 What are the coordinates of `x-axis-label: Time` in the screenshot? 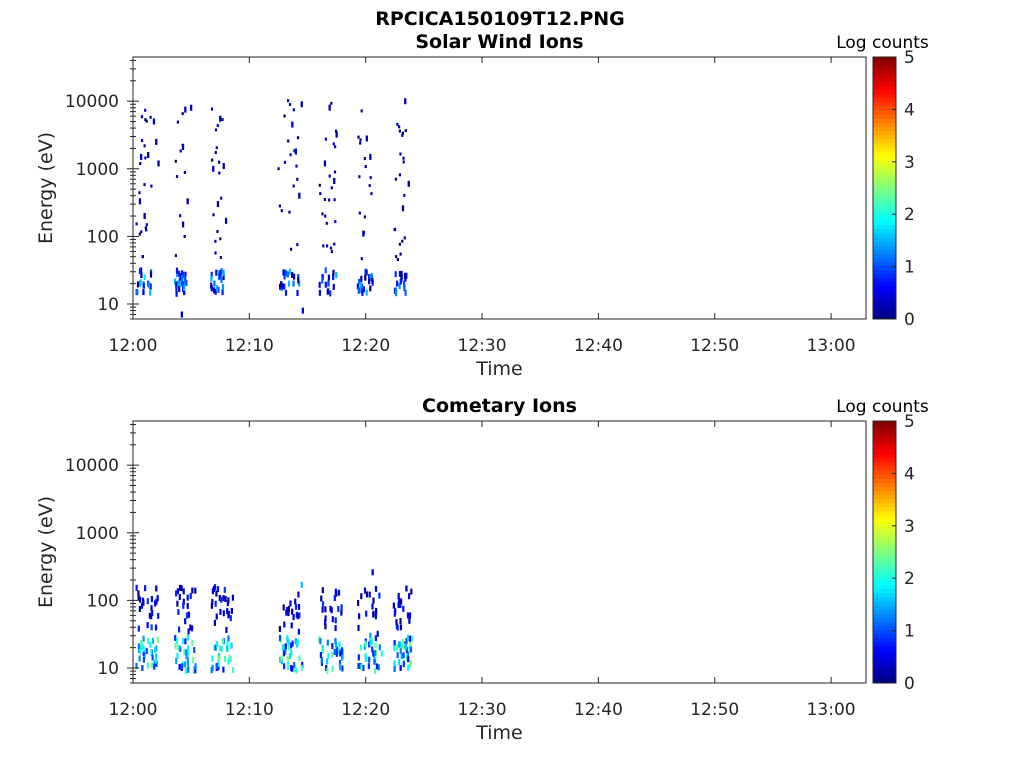 It's located at (499, 369).